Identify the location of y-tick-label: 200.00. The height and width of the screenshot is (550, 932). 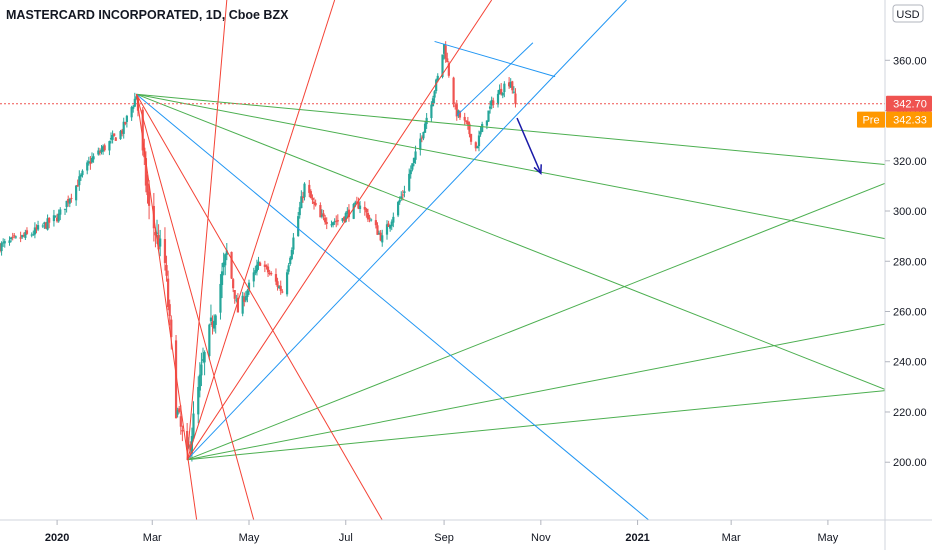
(910, 463).